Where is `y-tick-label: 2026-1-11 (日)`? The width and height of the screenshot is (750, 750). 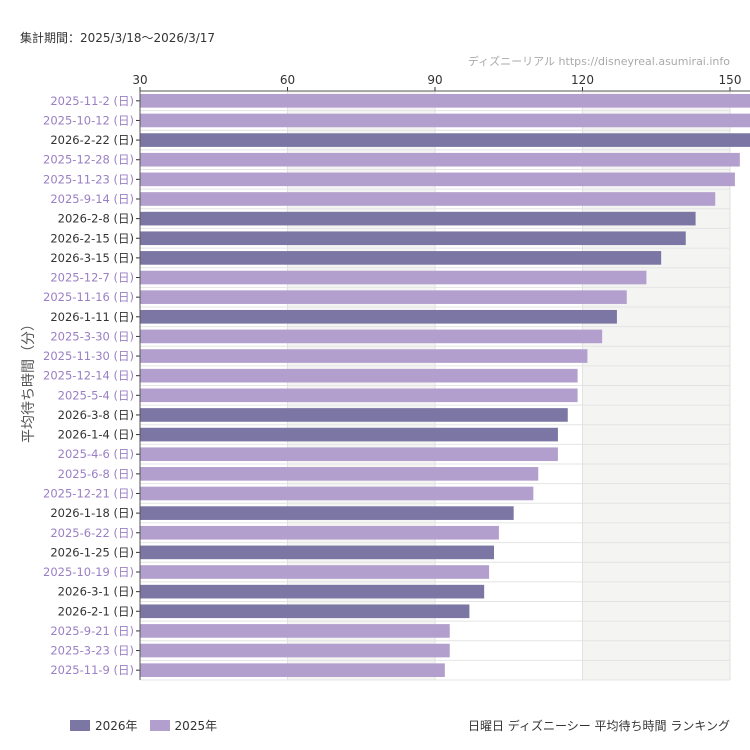 y-tick-label: 2026-1-11 (日) is located at coordinates (92, 317).